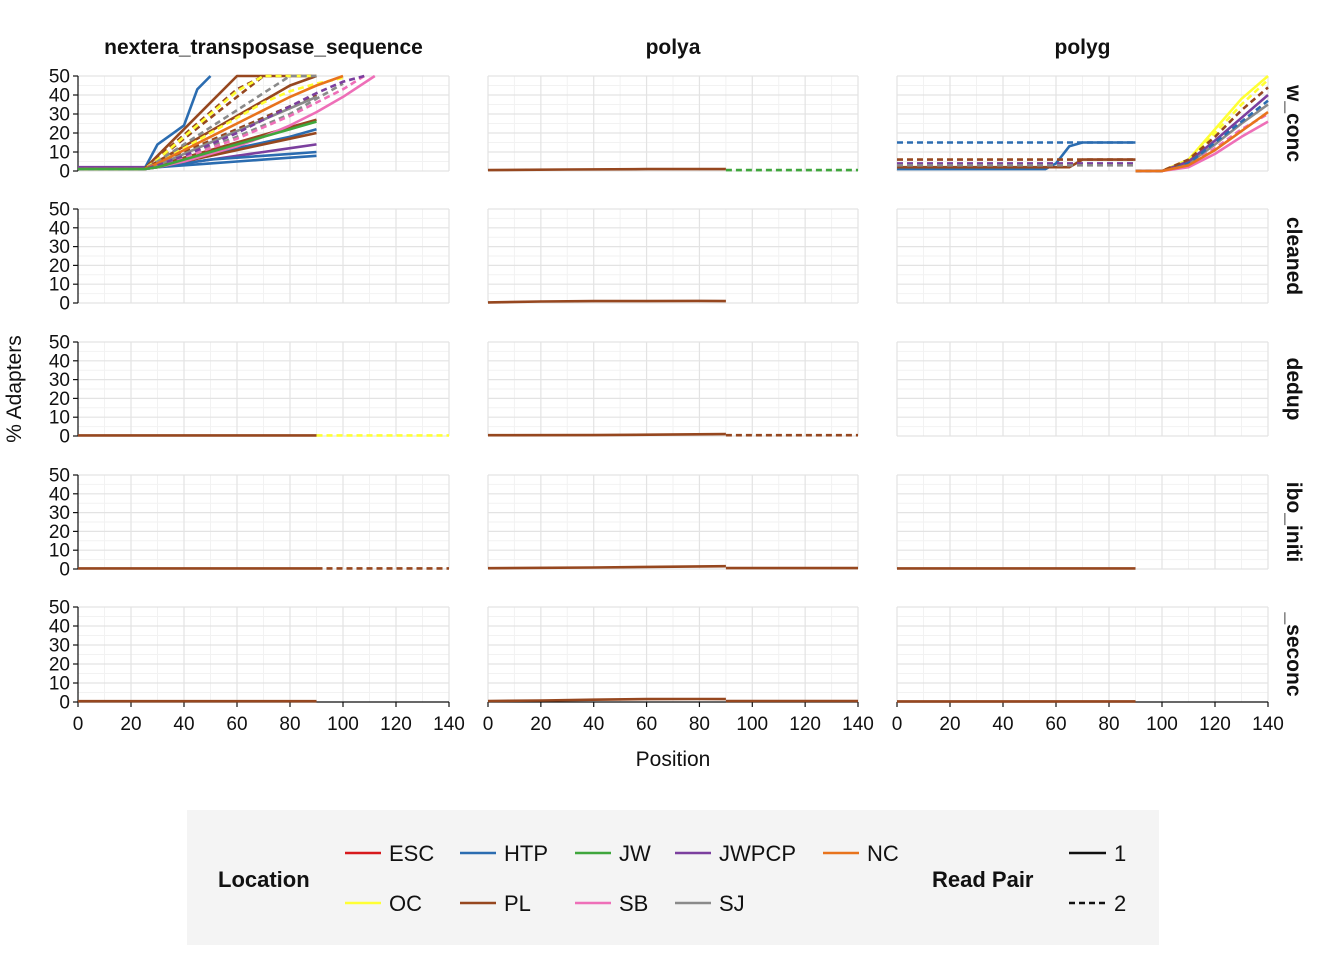  Describe the element at coordinates (1082, 389) in the screenshot. I see `panel-dedup-polyg` at that location.